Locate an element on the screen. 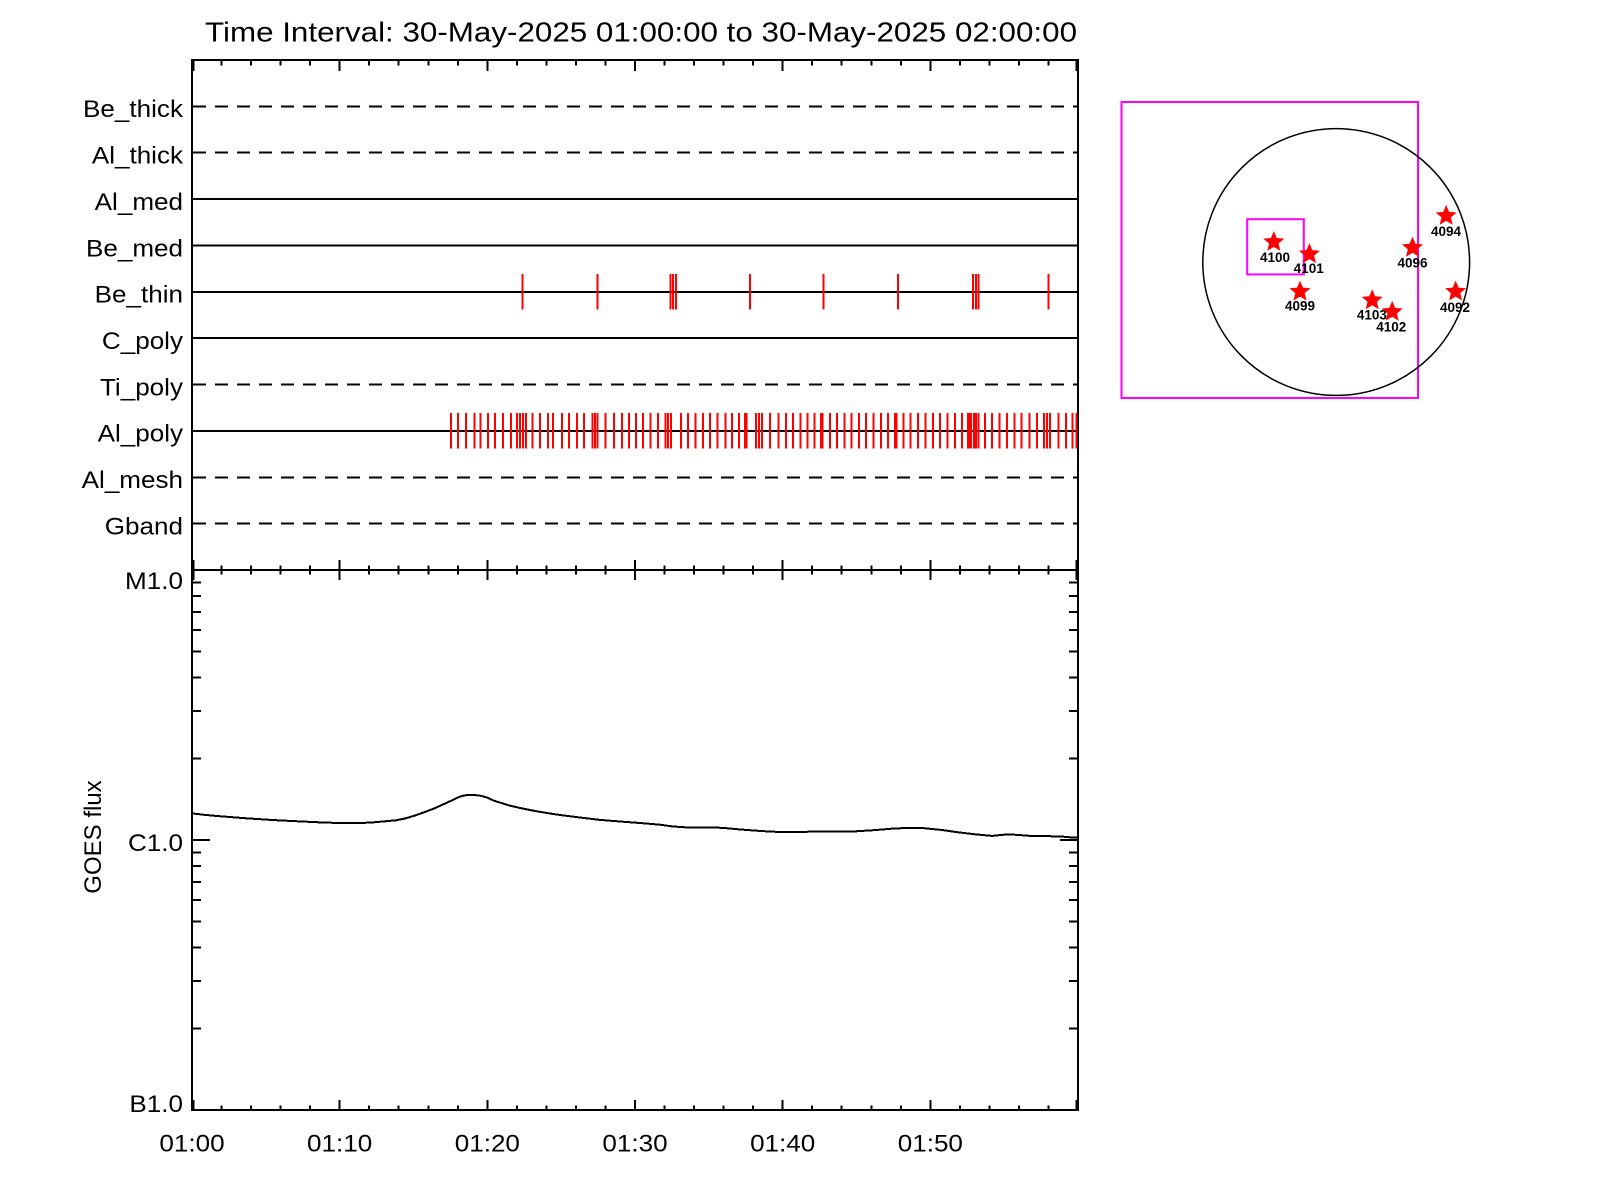  svg-text: C1.0 is located at coordinates (155, 843).